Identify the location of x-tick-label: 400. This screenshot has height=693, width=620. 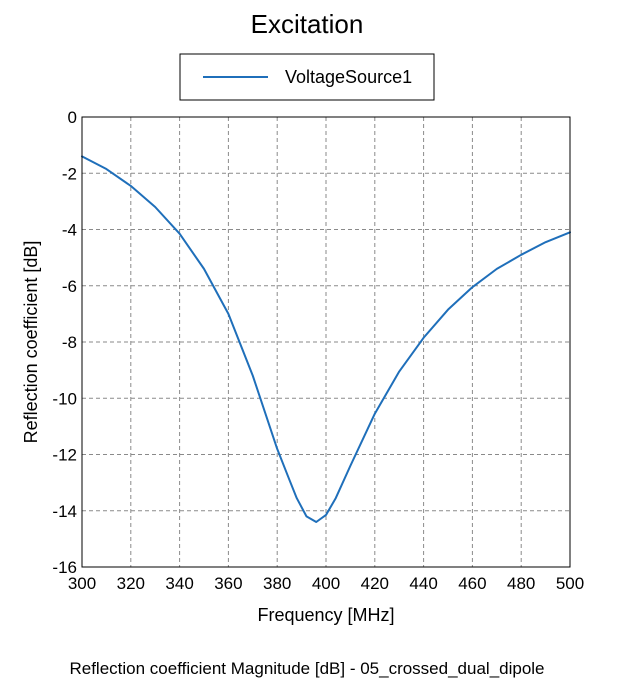
(326, 583).